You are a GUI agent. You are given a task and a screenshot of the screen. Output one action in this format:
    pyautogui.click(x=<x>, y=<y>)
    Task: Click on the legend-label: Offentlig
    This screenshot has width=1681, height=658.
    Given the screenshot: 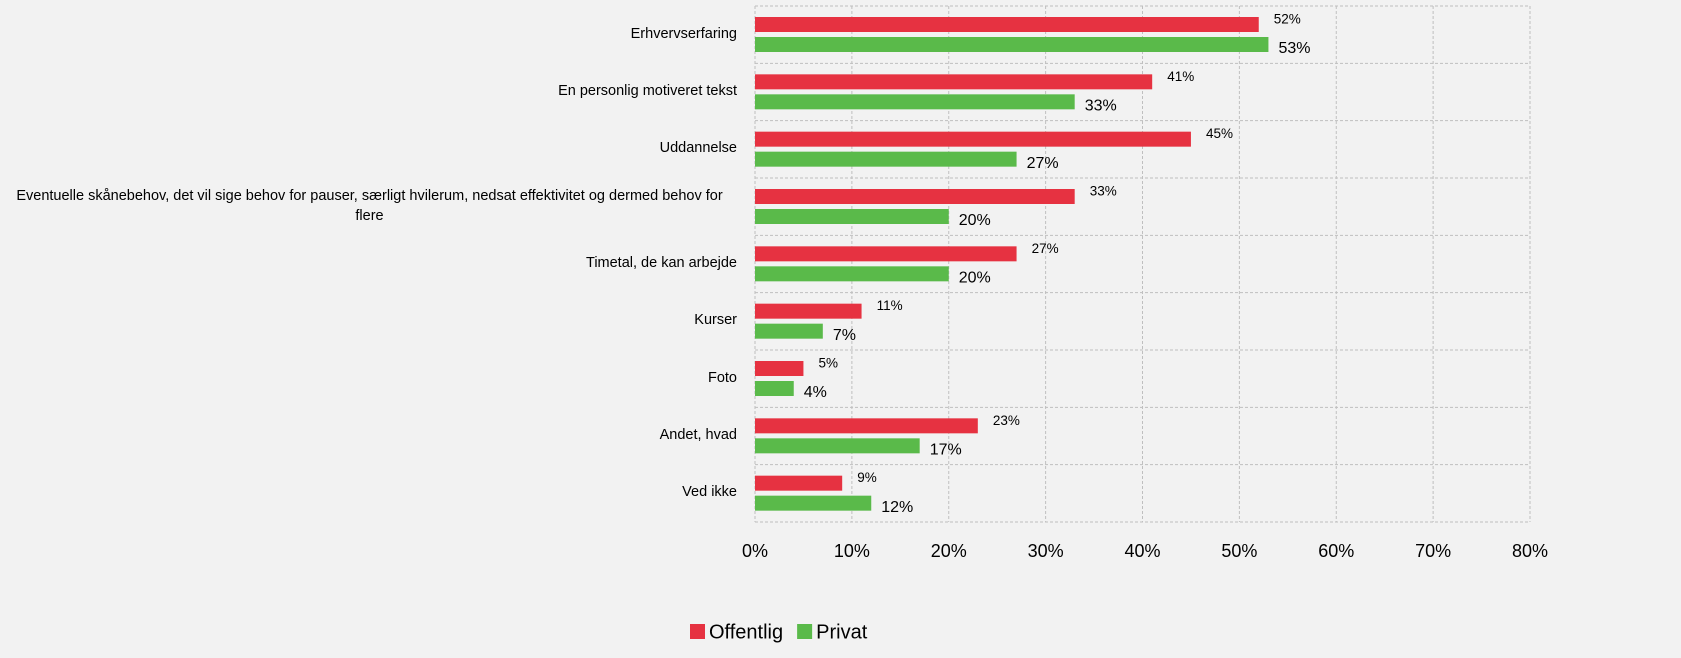 What is the action you would take?
    pyautogui.click(x=746, y=632)
    